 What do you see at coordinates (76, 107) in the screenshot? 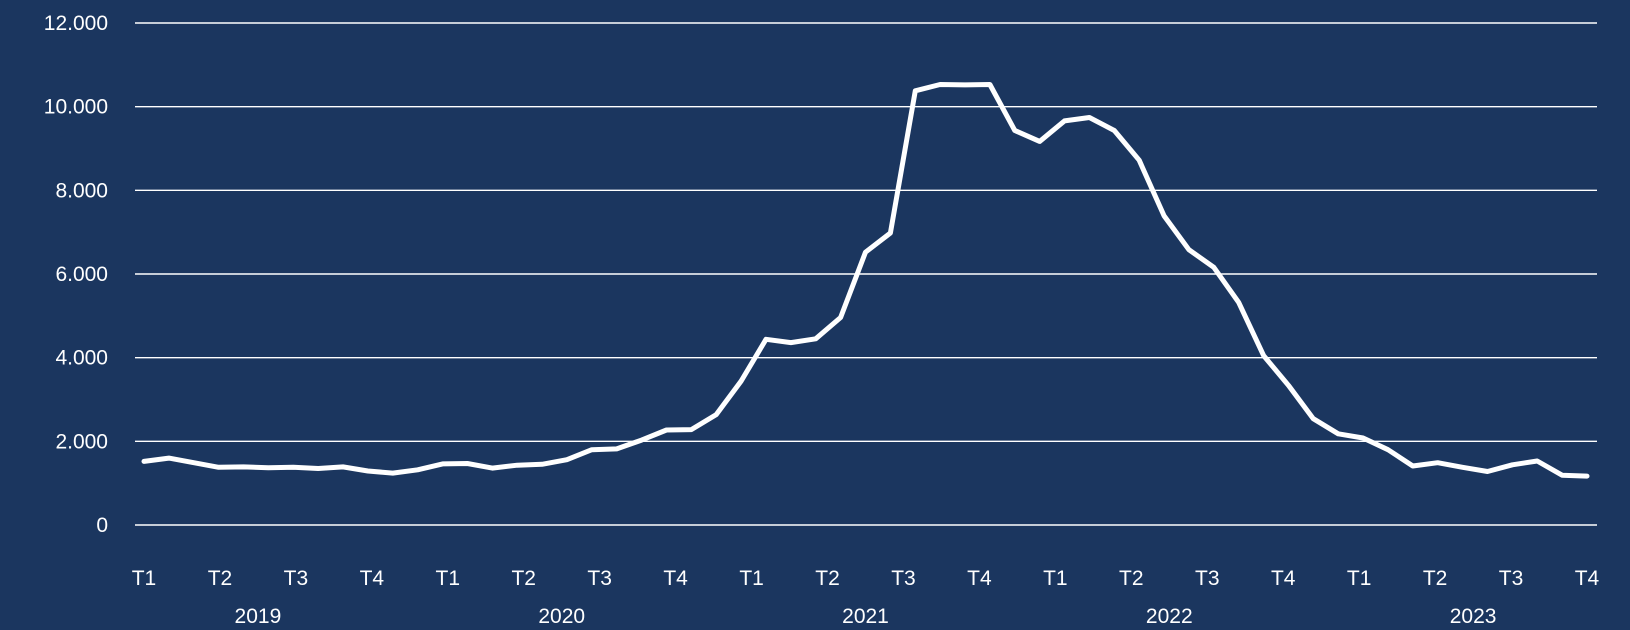
I see `y-tick-label: 10.000` at bounding box center [76, 107].